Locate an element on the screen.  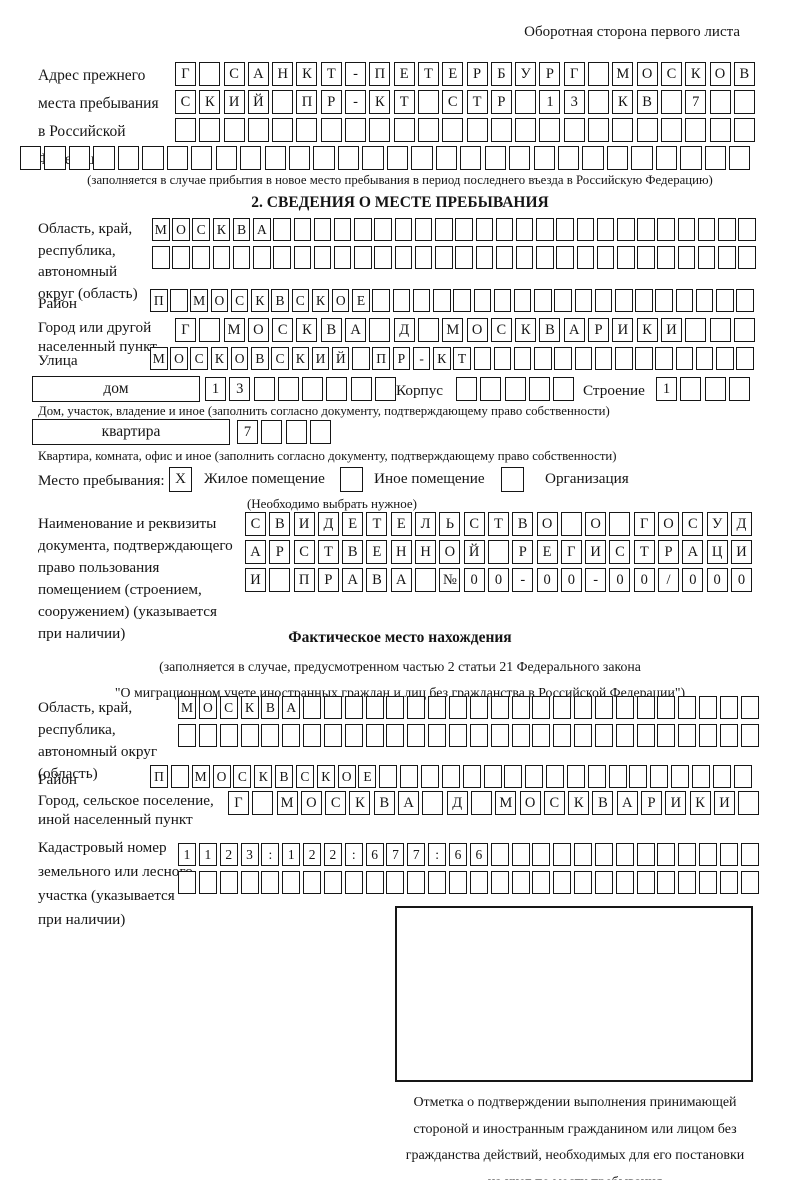
char-box: 7 is located at coordinates (395, 854).